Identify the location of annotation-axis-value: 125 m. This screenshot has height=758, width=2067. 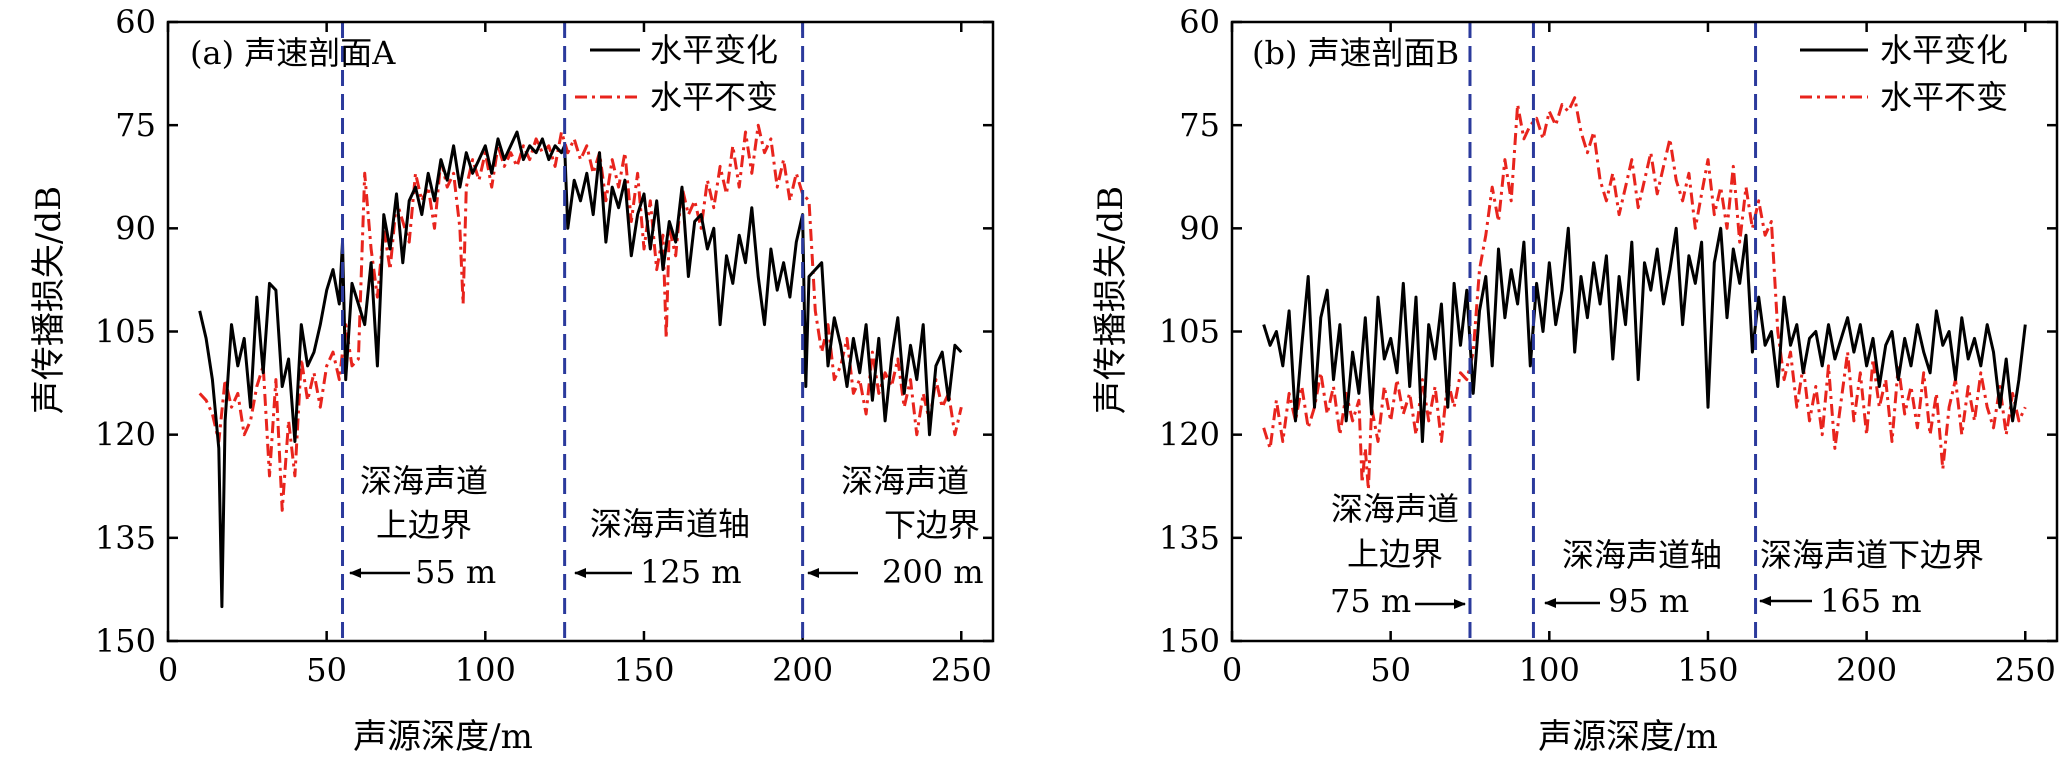
(691, 572).